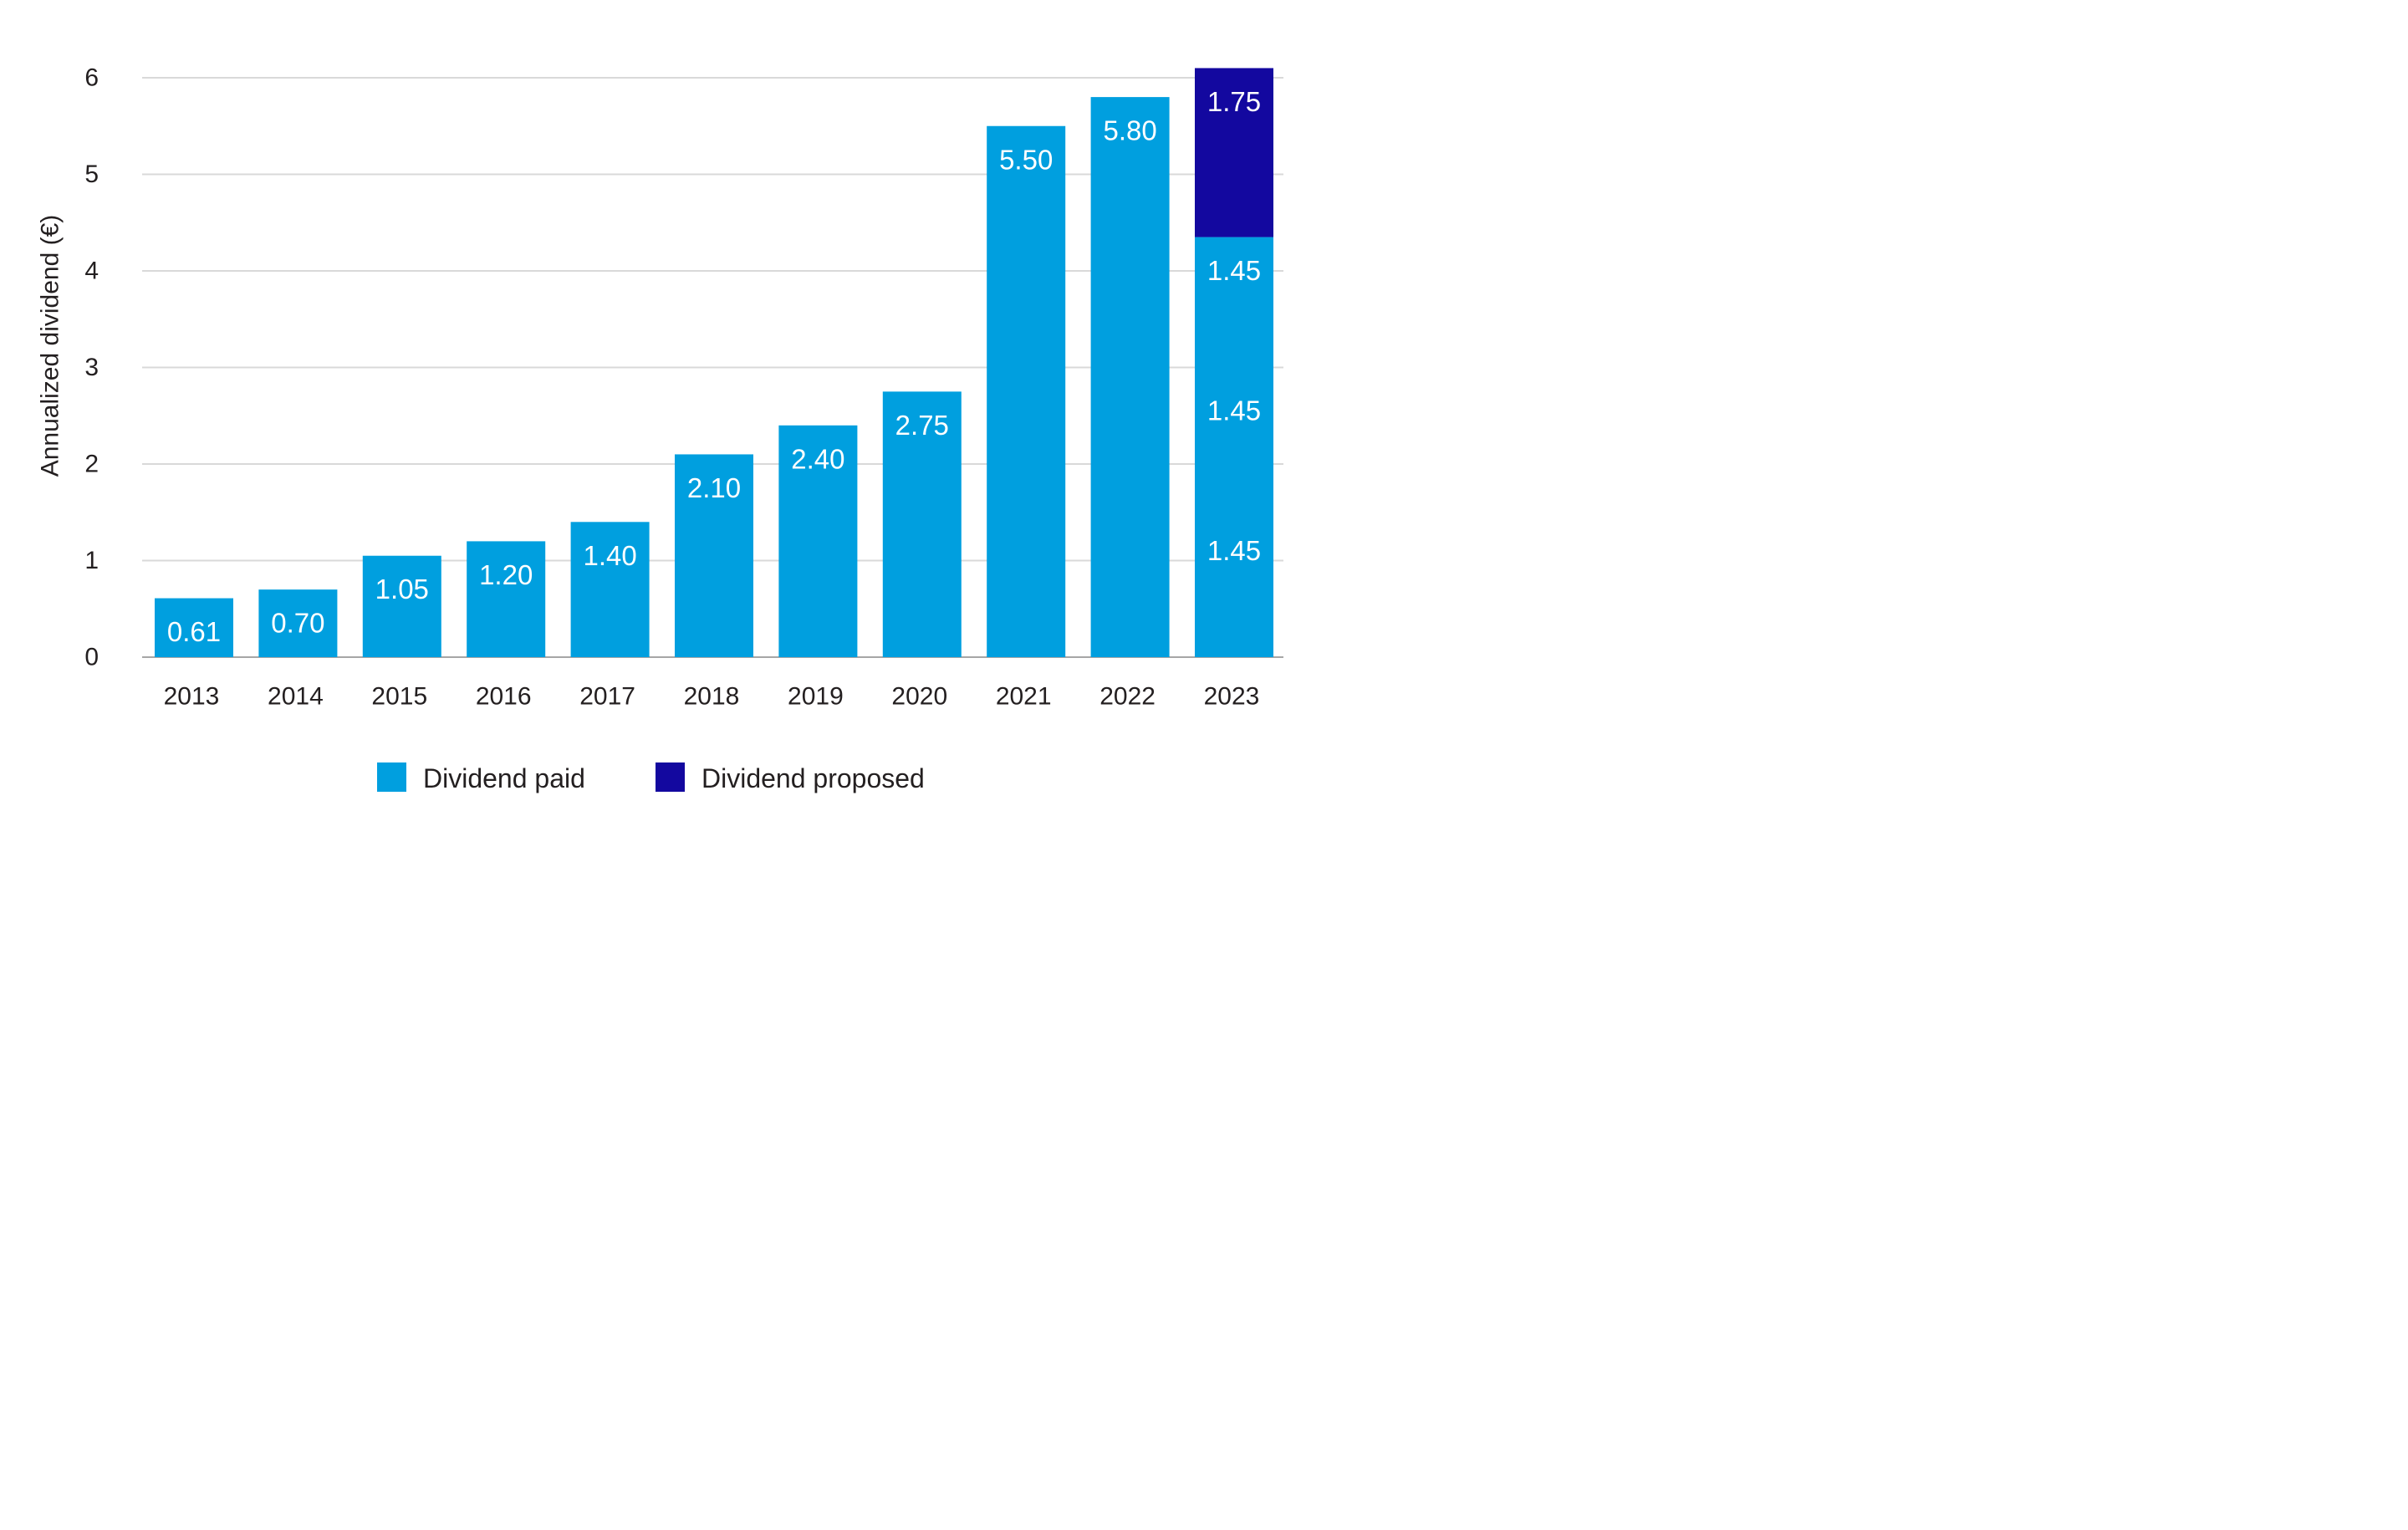 This screenshot has height=1530, width=2408. I want to click on x-tick-label-2014: 2014, so click(296, 697).